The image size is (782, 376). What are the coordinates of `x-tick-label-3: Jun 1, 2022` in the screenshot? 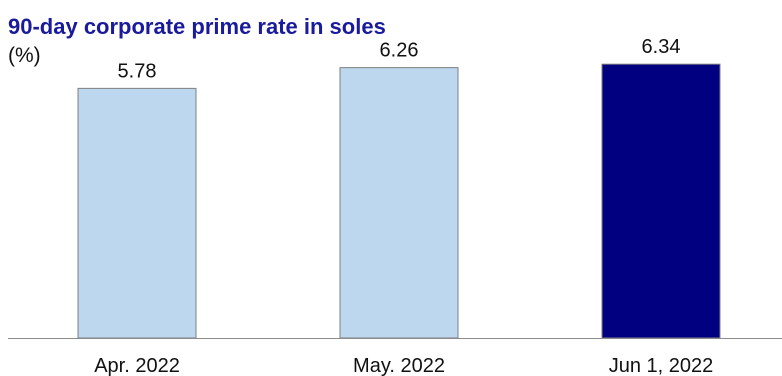 It's located at (661, 365).